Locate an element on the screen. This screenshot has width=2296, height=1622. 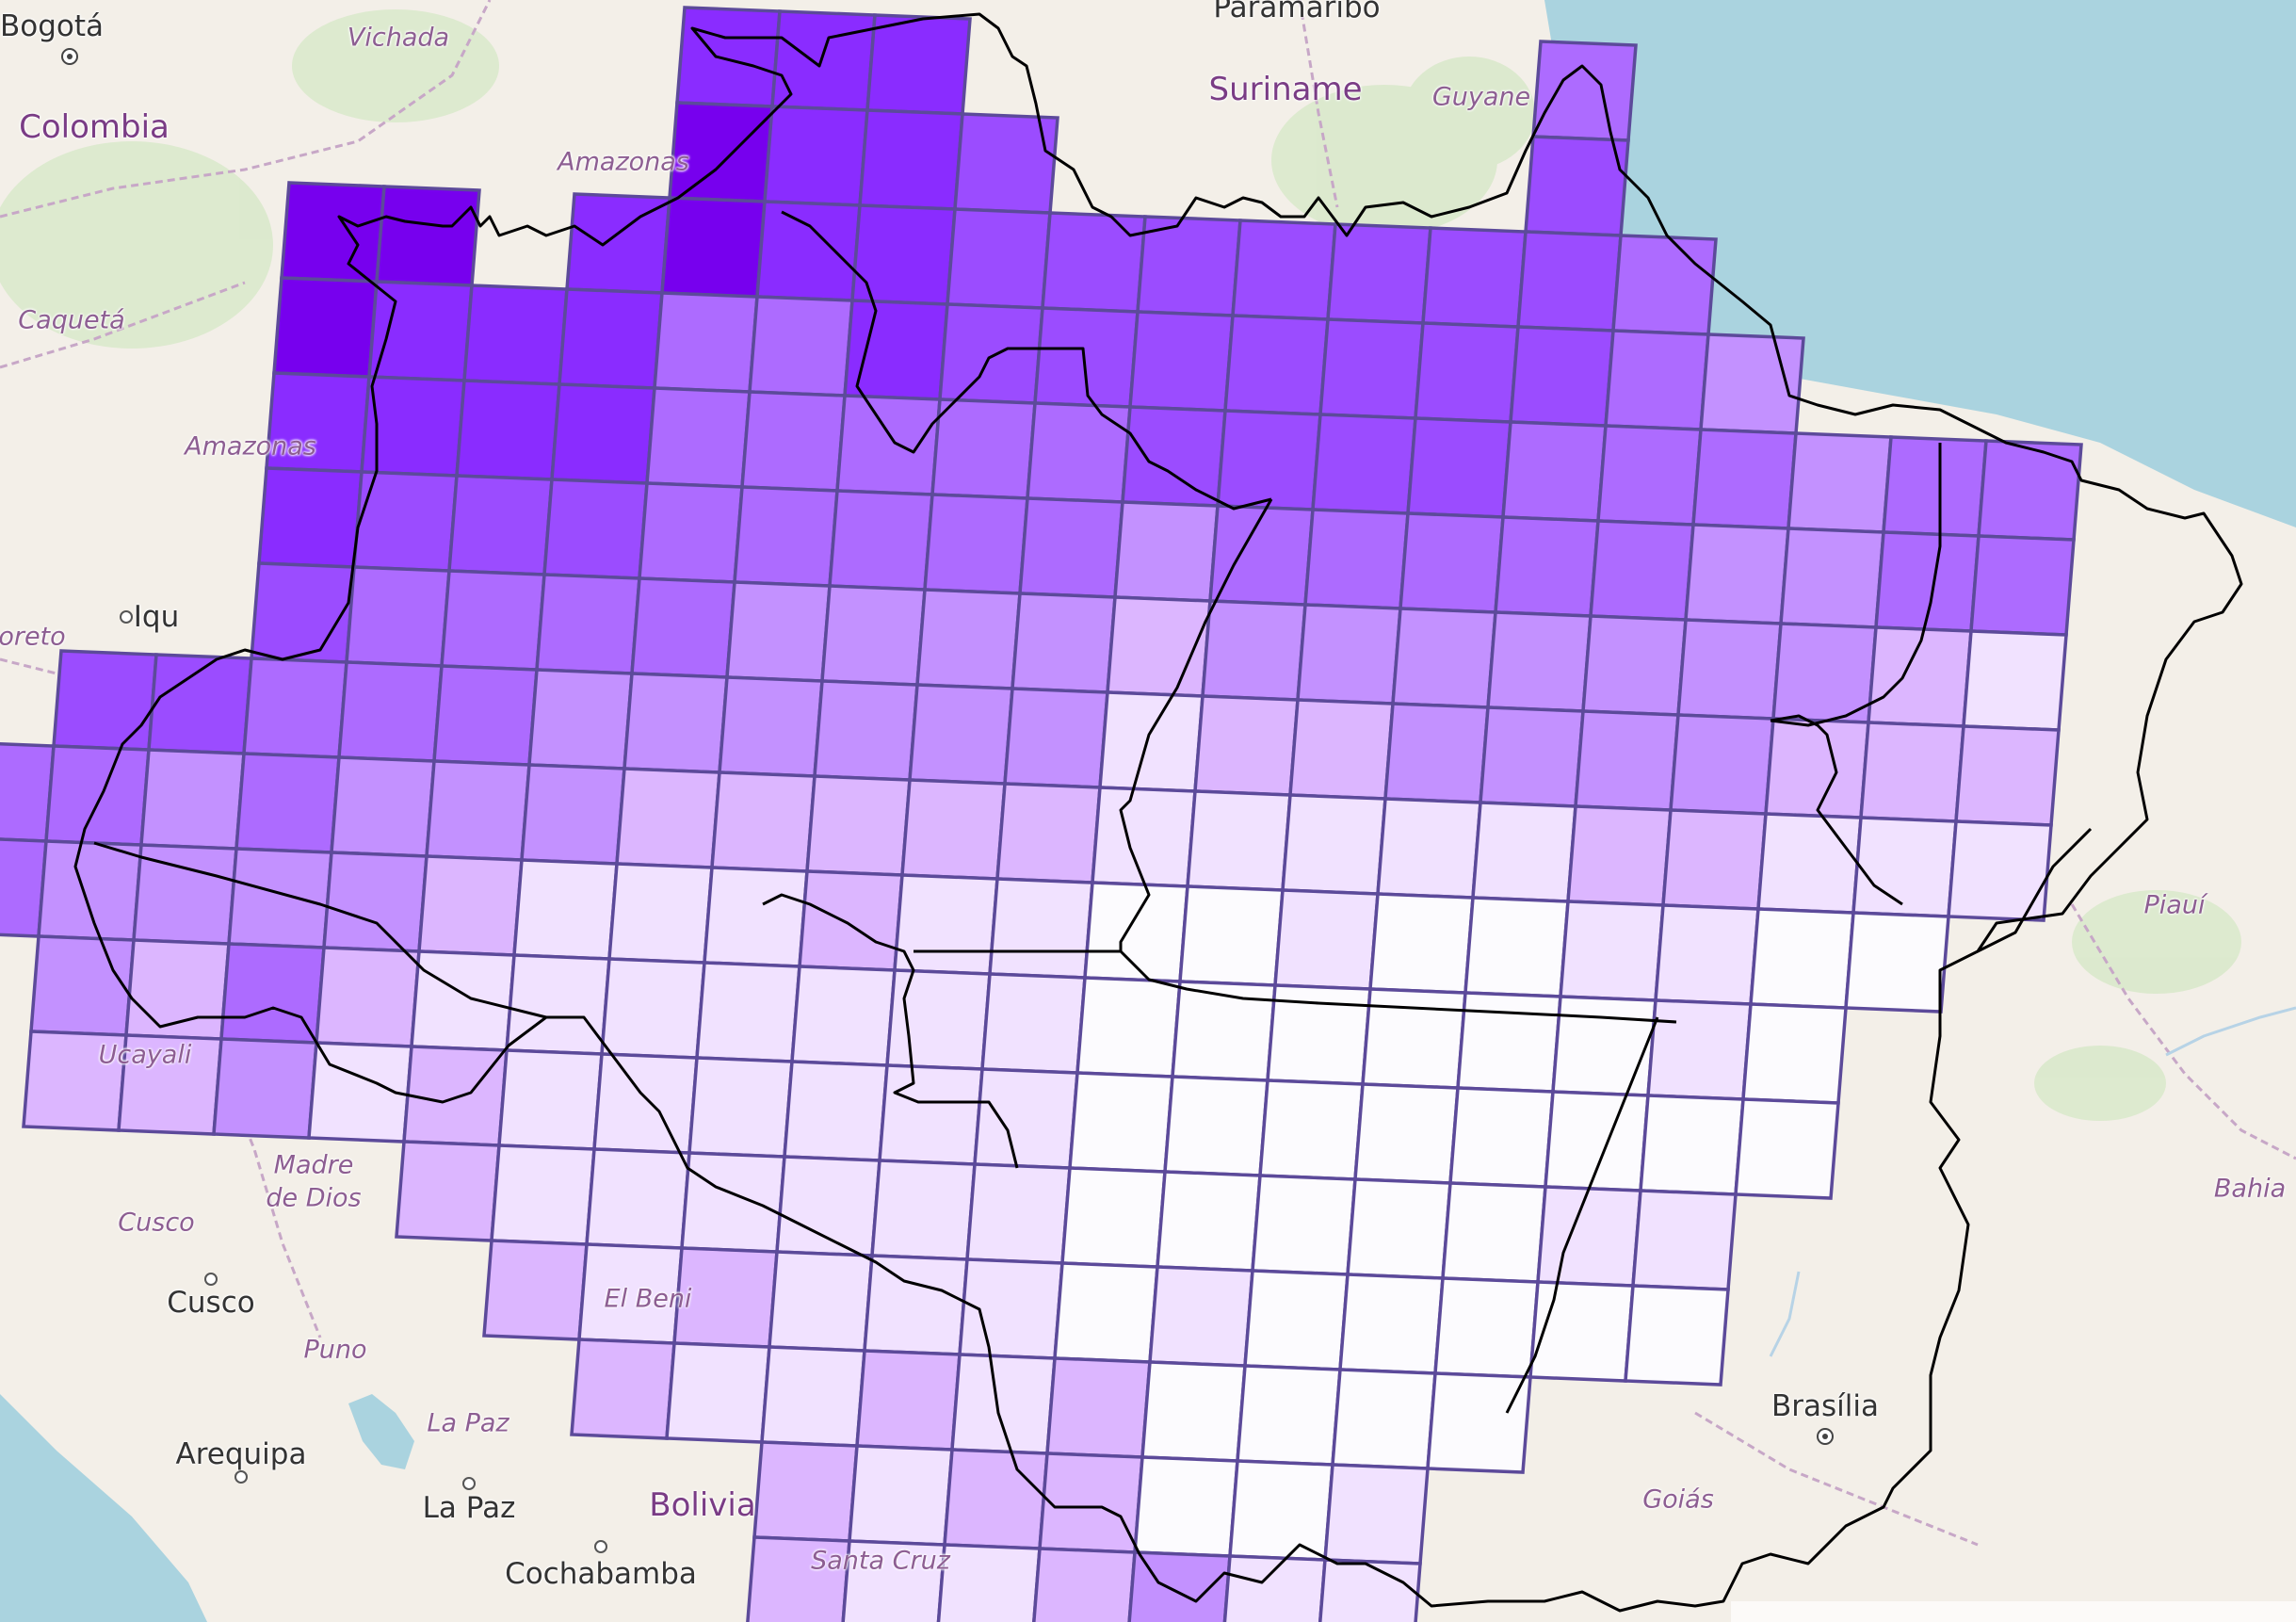
grid-cell-r2-c3 is located at coordinates (333, 232).